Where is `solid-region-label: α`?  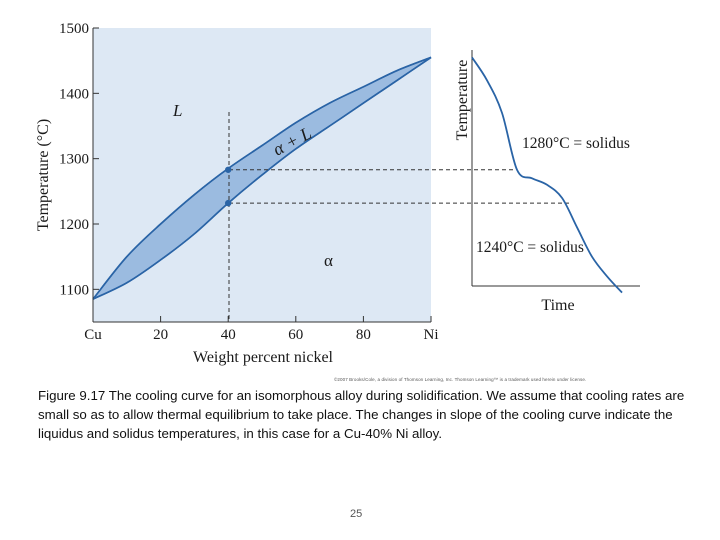 solid-region-label: α is located at coordinates (328, 260).